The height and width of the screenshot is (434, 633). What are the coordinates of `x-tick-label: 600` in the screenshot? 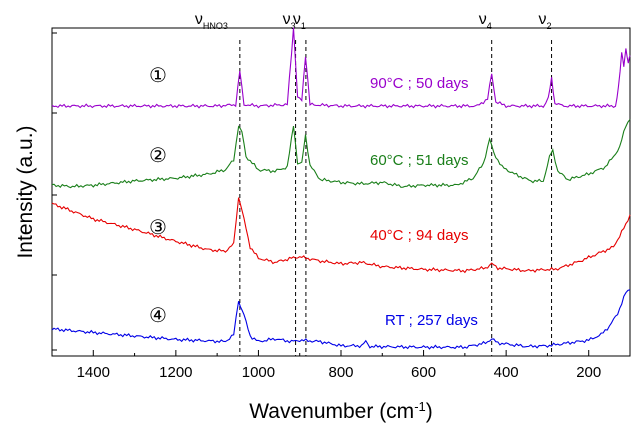 It's located at (423, 372).